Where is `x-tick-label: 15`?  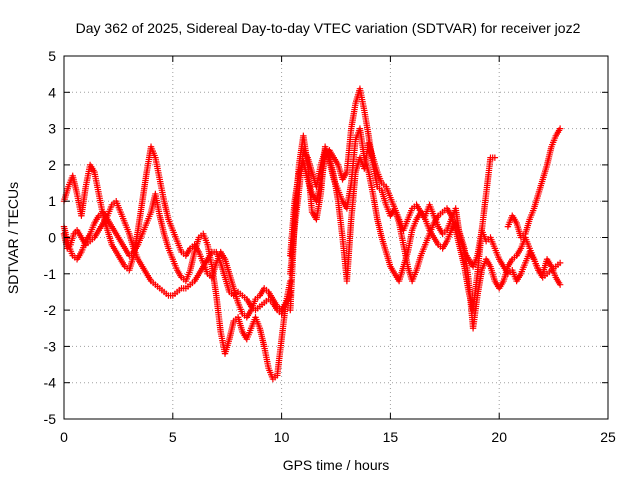 x-tick-label: 15 is located at coordinates (391, 437).